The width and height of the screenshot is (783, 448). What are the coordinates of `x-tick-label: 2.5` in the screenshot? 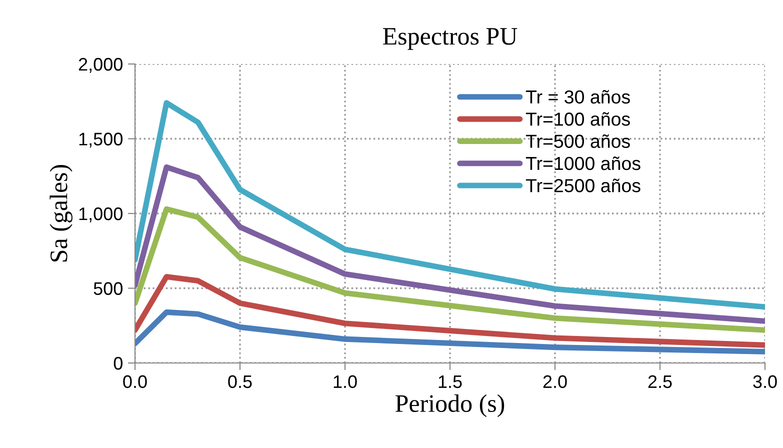 It's located at (660, 381).